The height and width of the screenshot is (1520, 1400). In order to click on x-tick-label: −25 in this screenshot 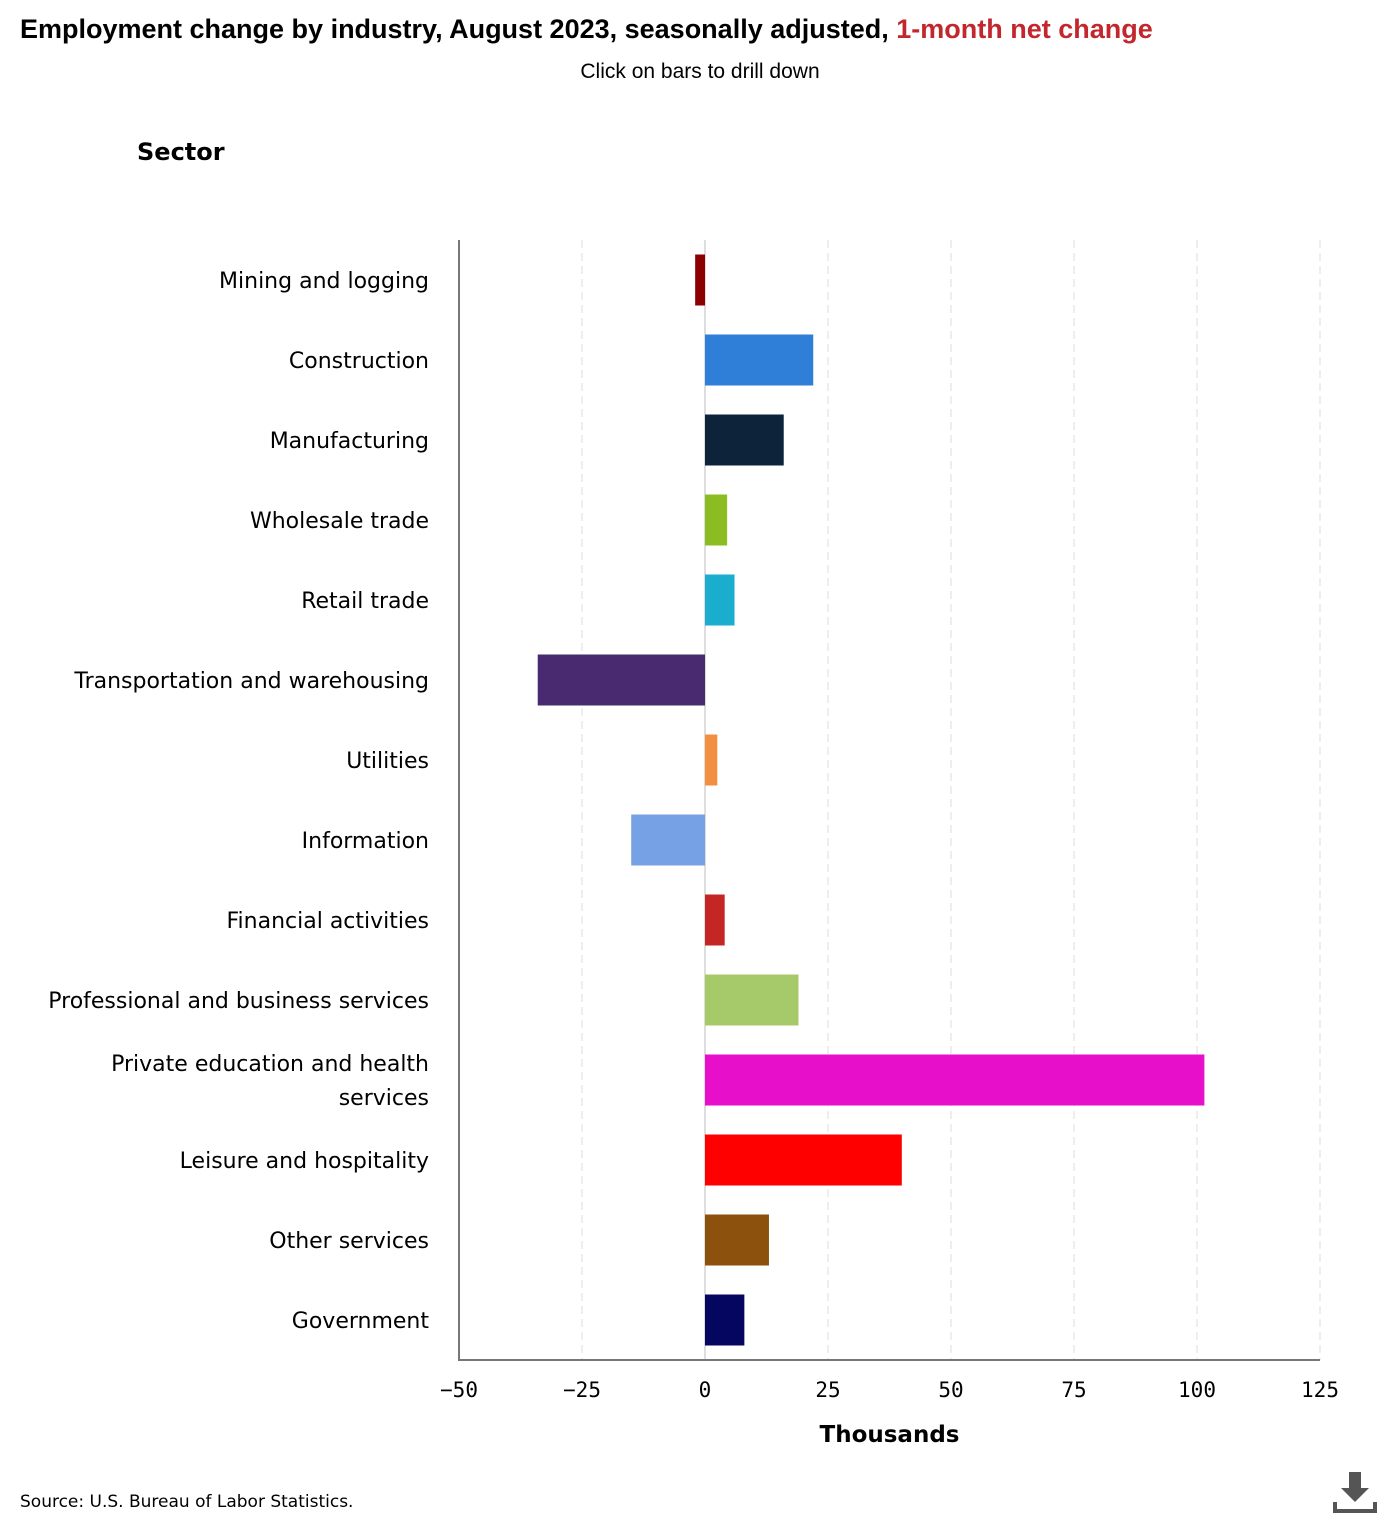, I will do `click(582, 1390)`.